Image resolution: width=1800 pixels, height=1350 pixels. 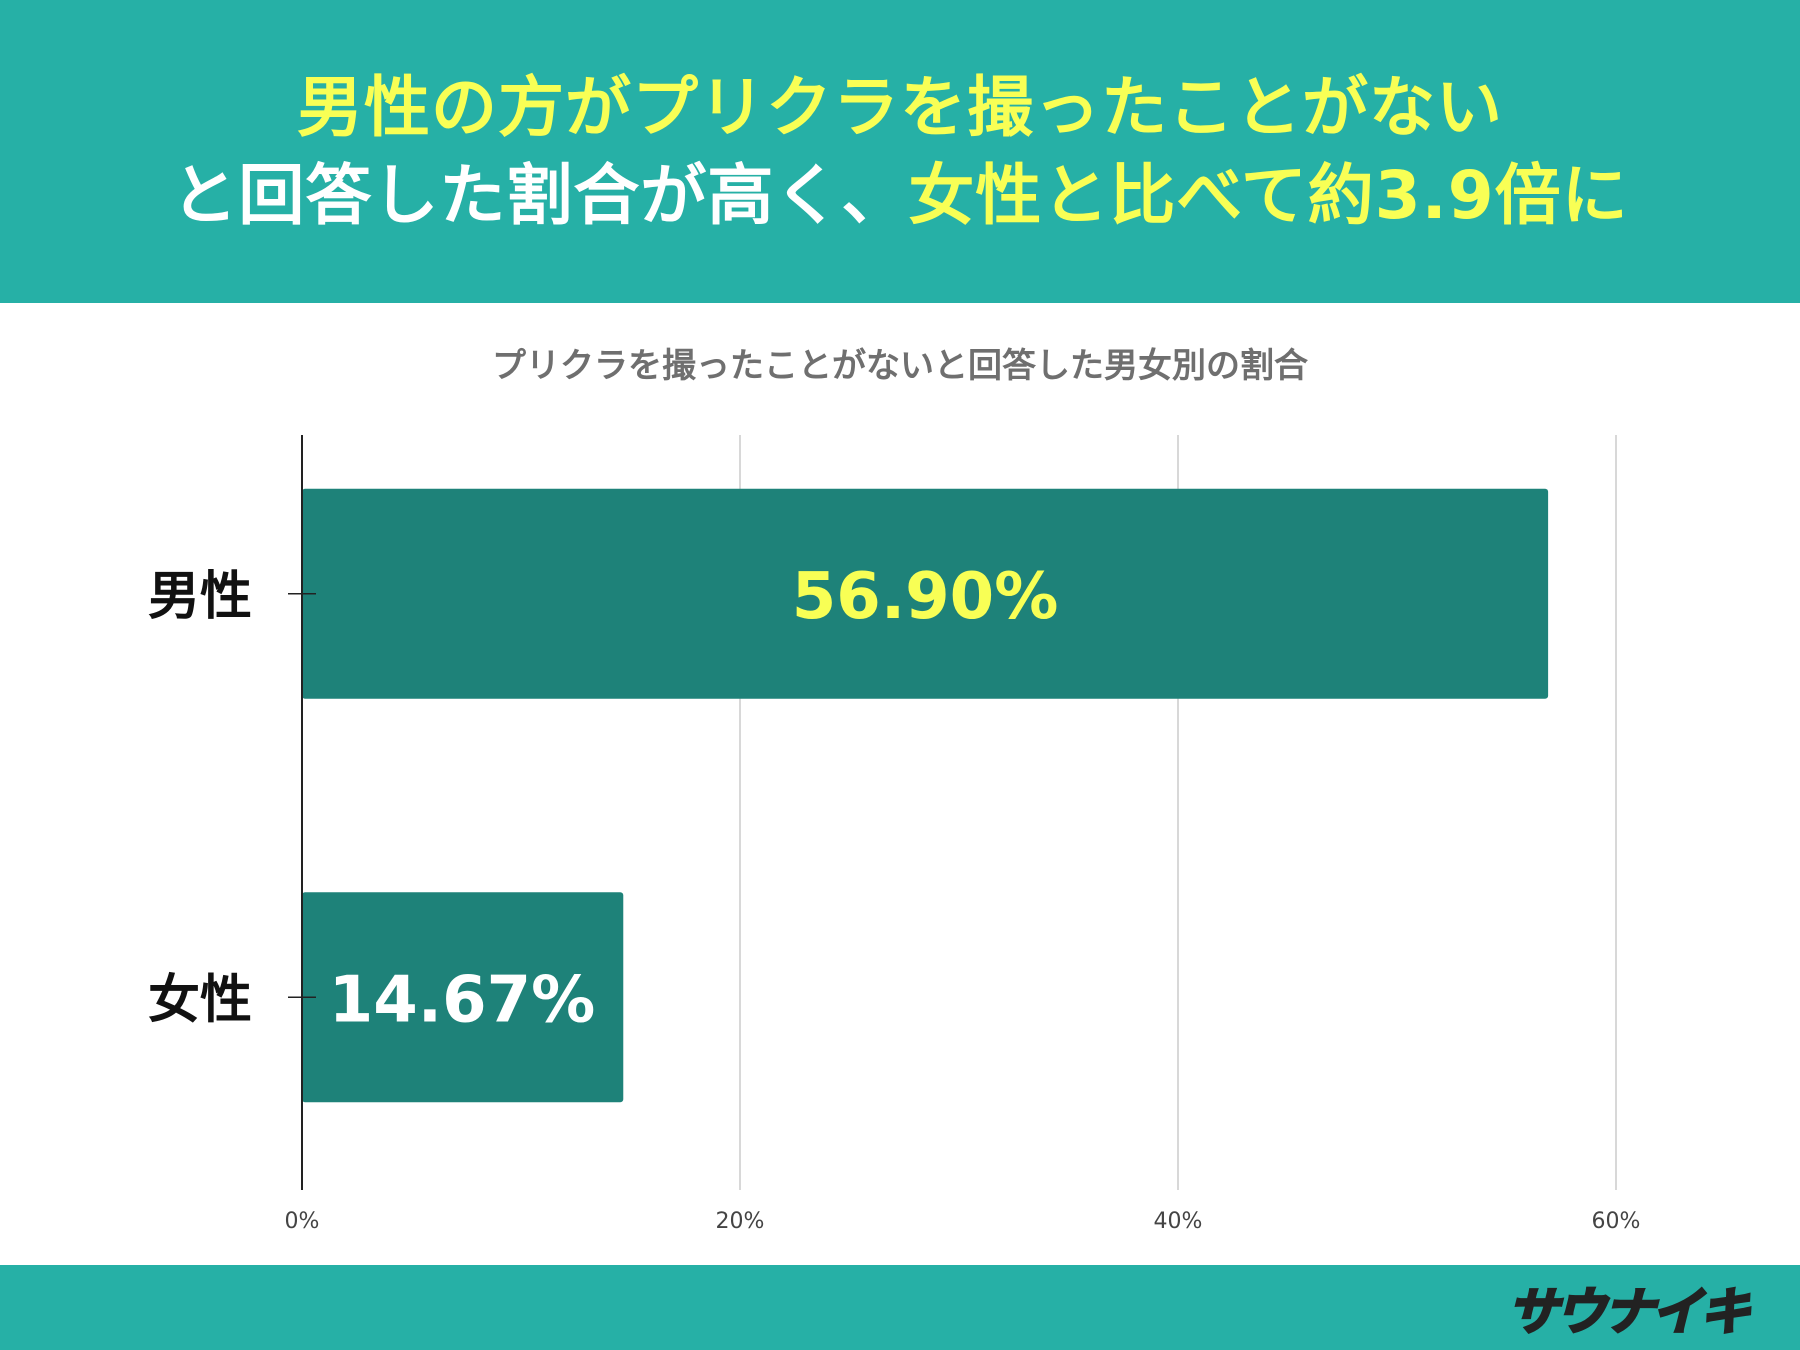 What do you see at coordinates (925, 597) in the screenshot?
I see `data-label: 56.90%` at bounding box center [925, 597].